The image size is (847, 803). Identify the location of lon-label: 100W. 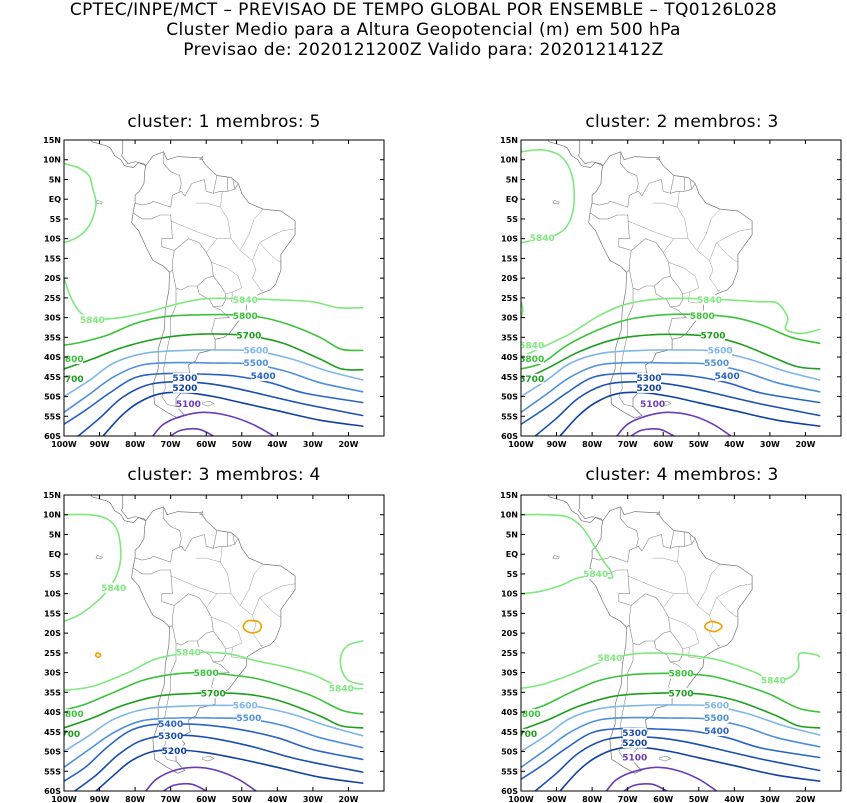
(521, 444).